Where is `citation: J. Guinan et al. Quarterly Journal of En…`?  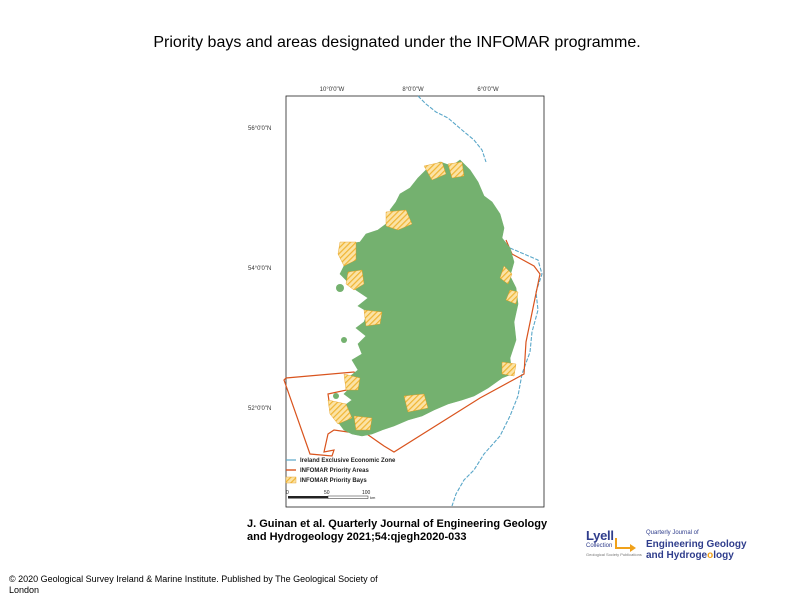 citation: J. Guinan et al. Quarterly Journal of En… is located at coordinates (417, 531).